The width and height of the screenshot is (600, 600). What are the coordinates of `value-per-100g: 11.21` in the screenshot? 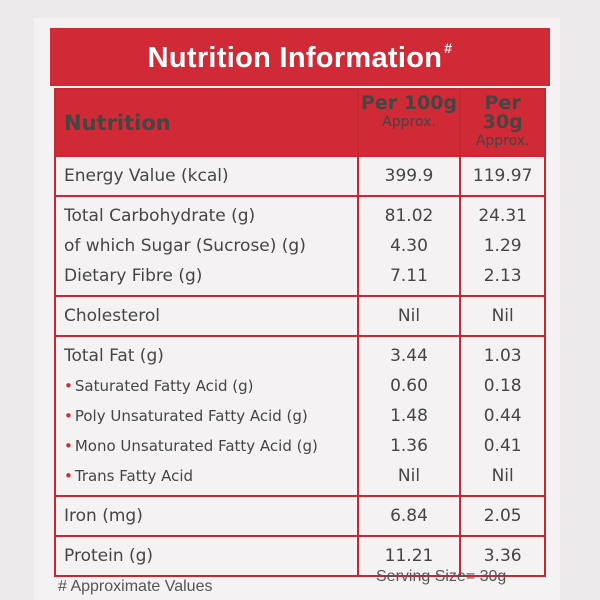 It's located at (409, 556).